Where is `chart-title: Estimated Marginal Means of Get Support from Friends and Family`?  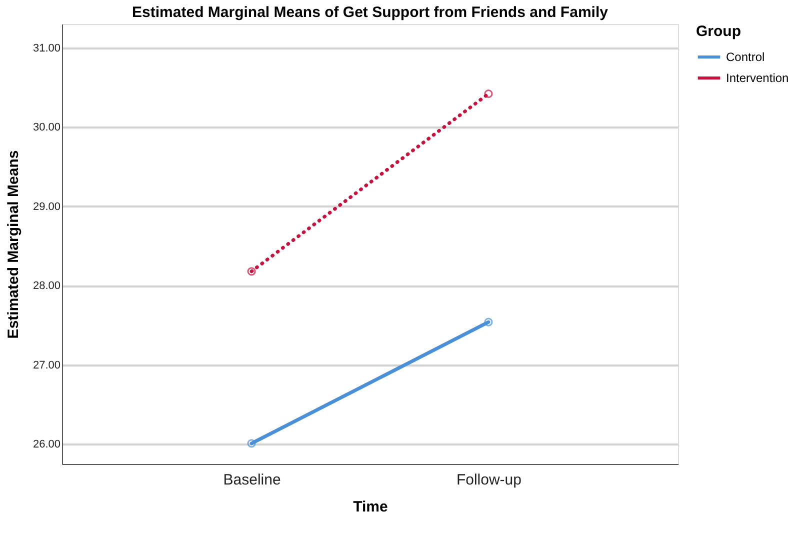 chart-title: Estimated Marginal Means of Get Support from Friends and Family is located at coordinates (370, 12).